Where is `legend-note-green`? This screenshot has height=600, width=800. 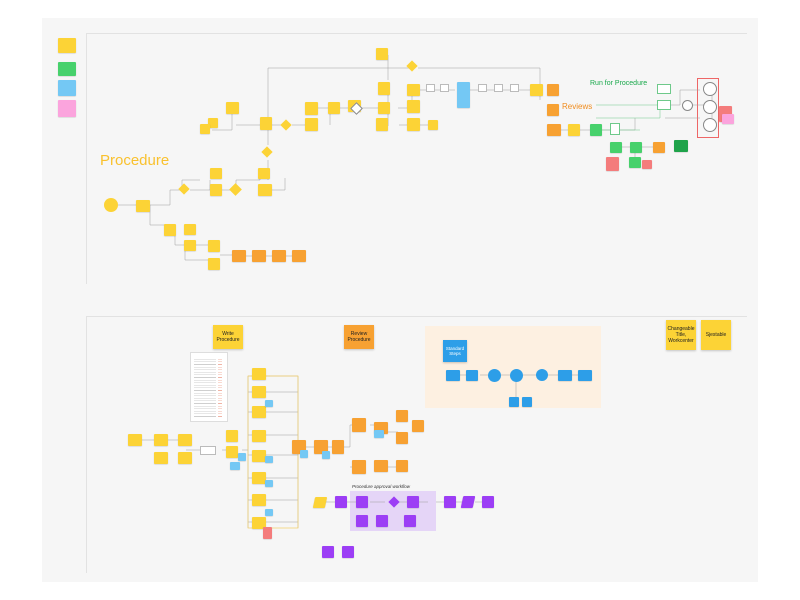
legend-note-green is located at coordinates (67, 69).